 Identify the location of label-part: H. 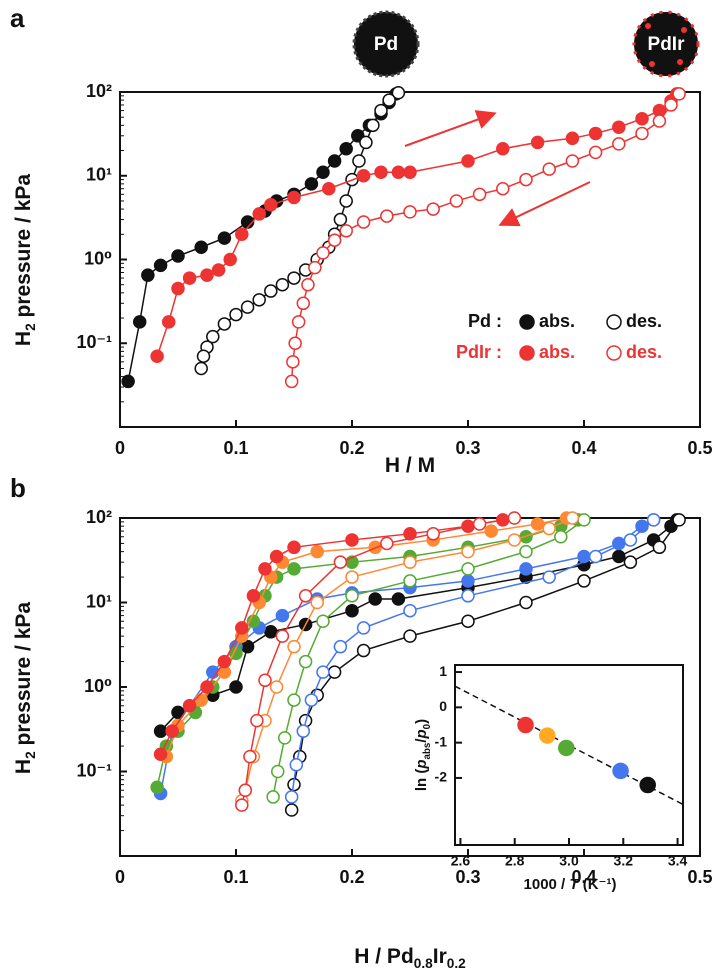
(23, 338).